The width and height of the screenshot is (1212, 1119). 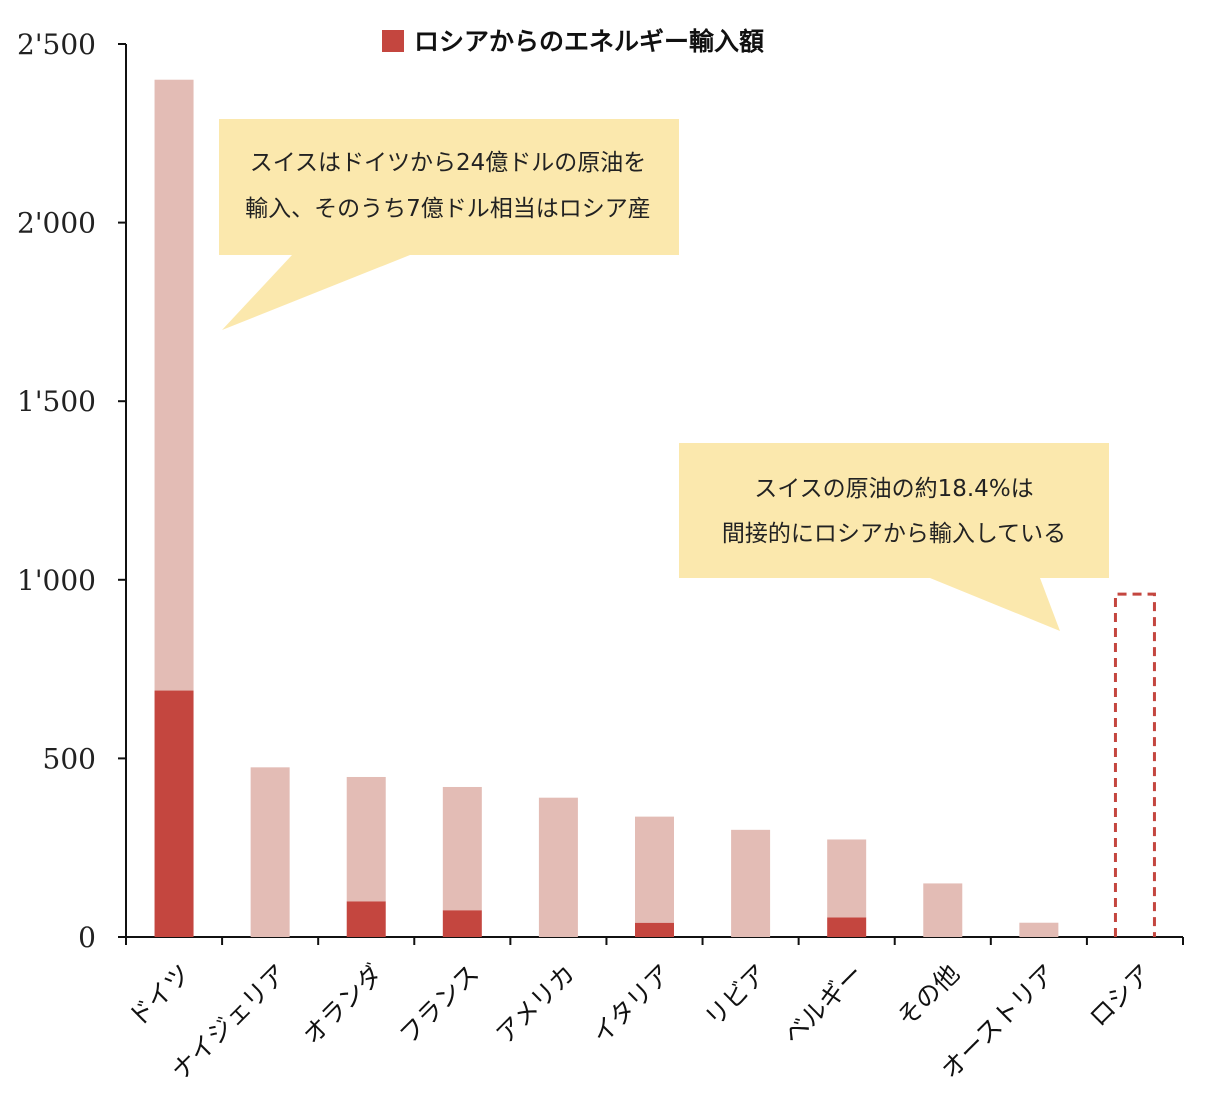 I want to click on y-tick-label: 500, so click(x=69, y=758).